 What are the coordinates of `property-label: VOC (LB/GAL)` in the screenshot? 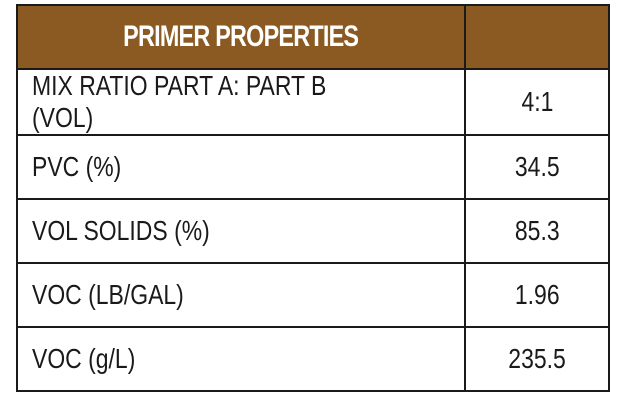 It's located at (108, 294).